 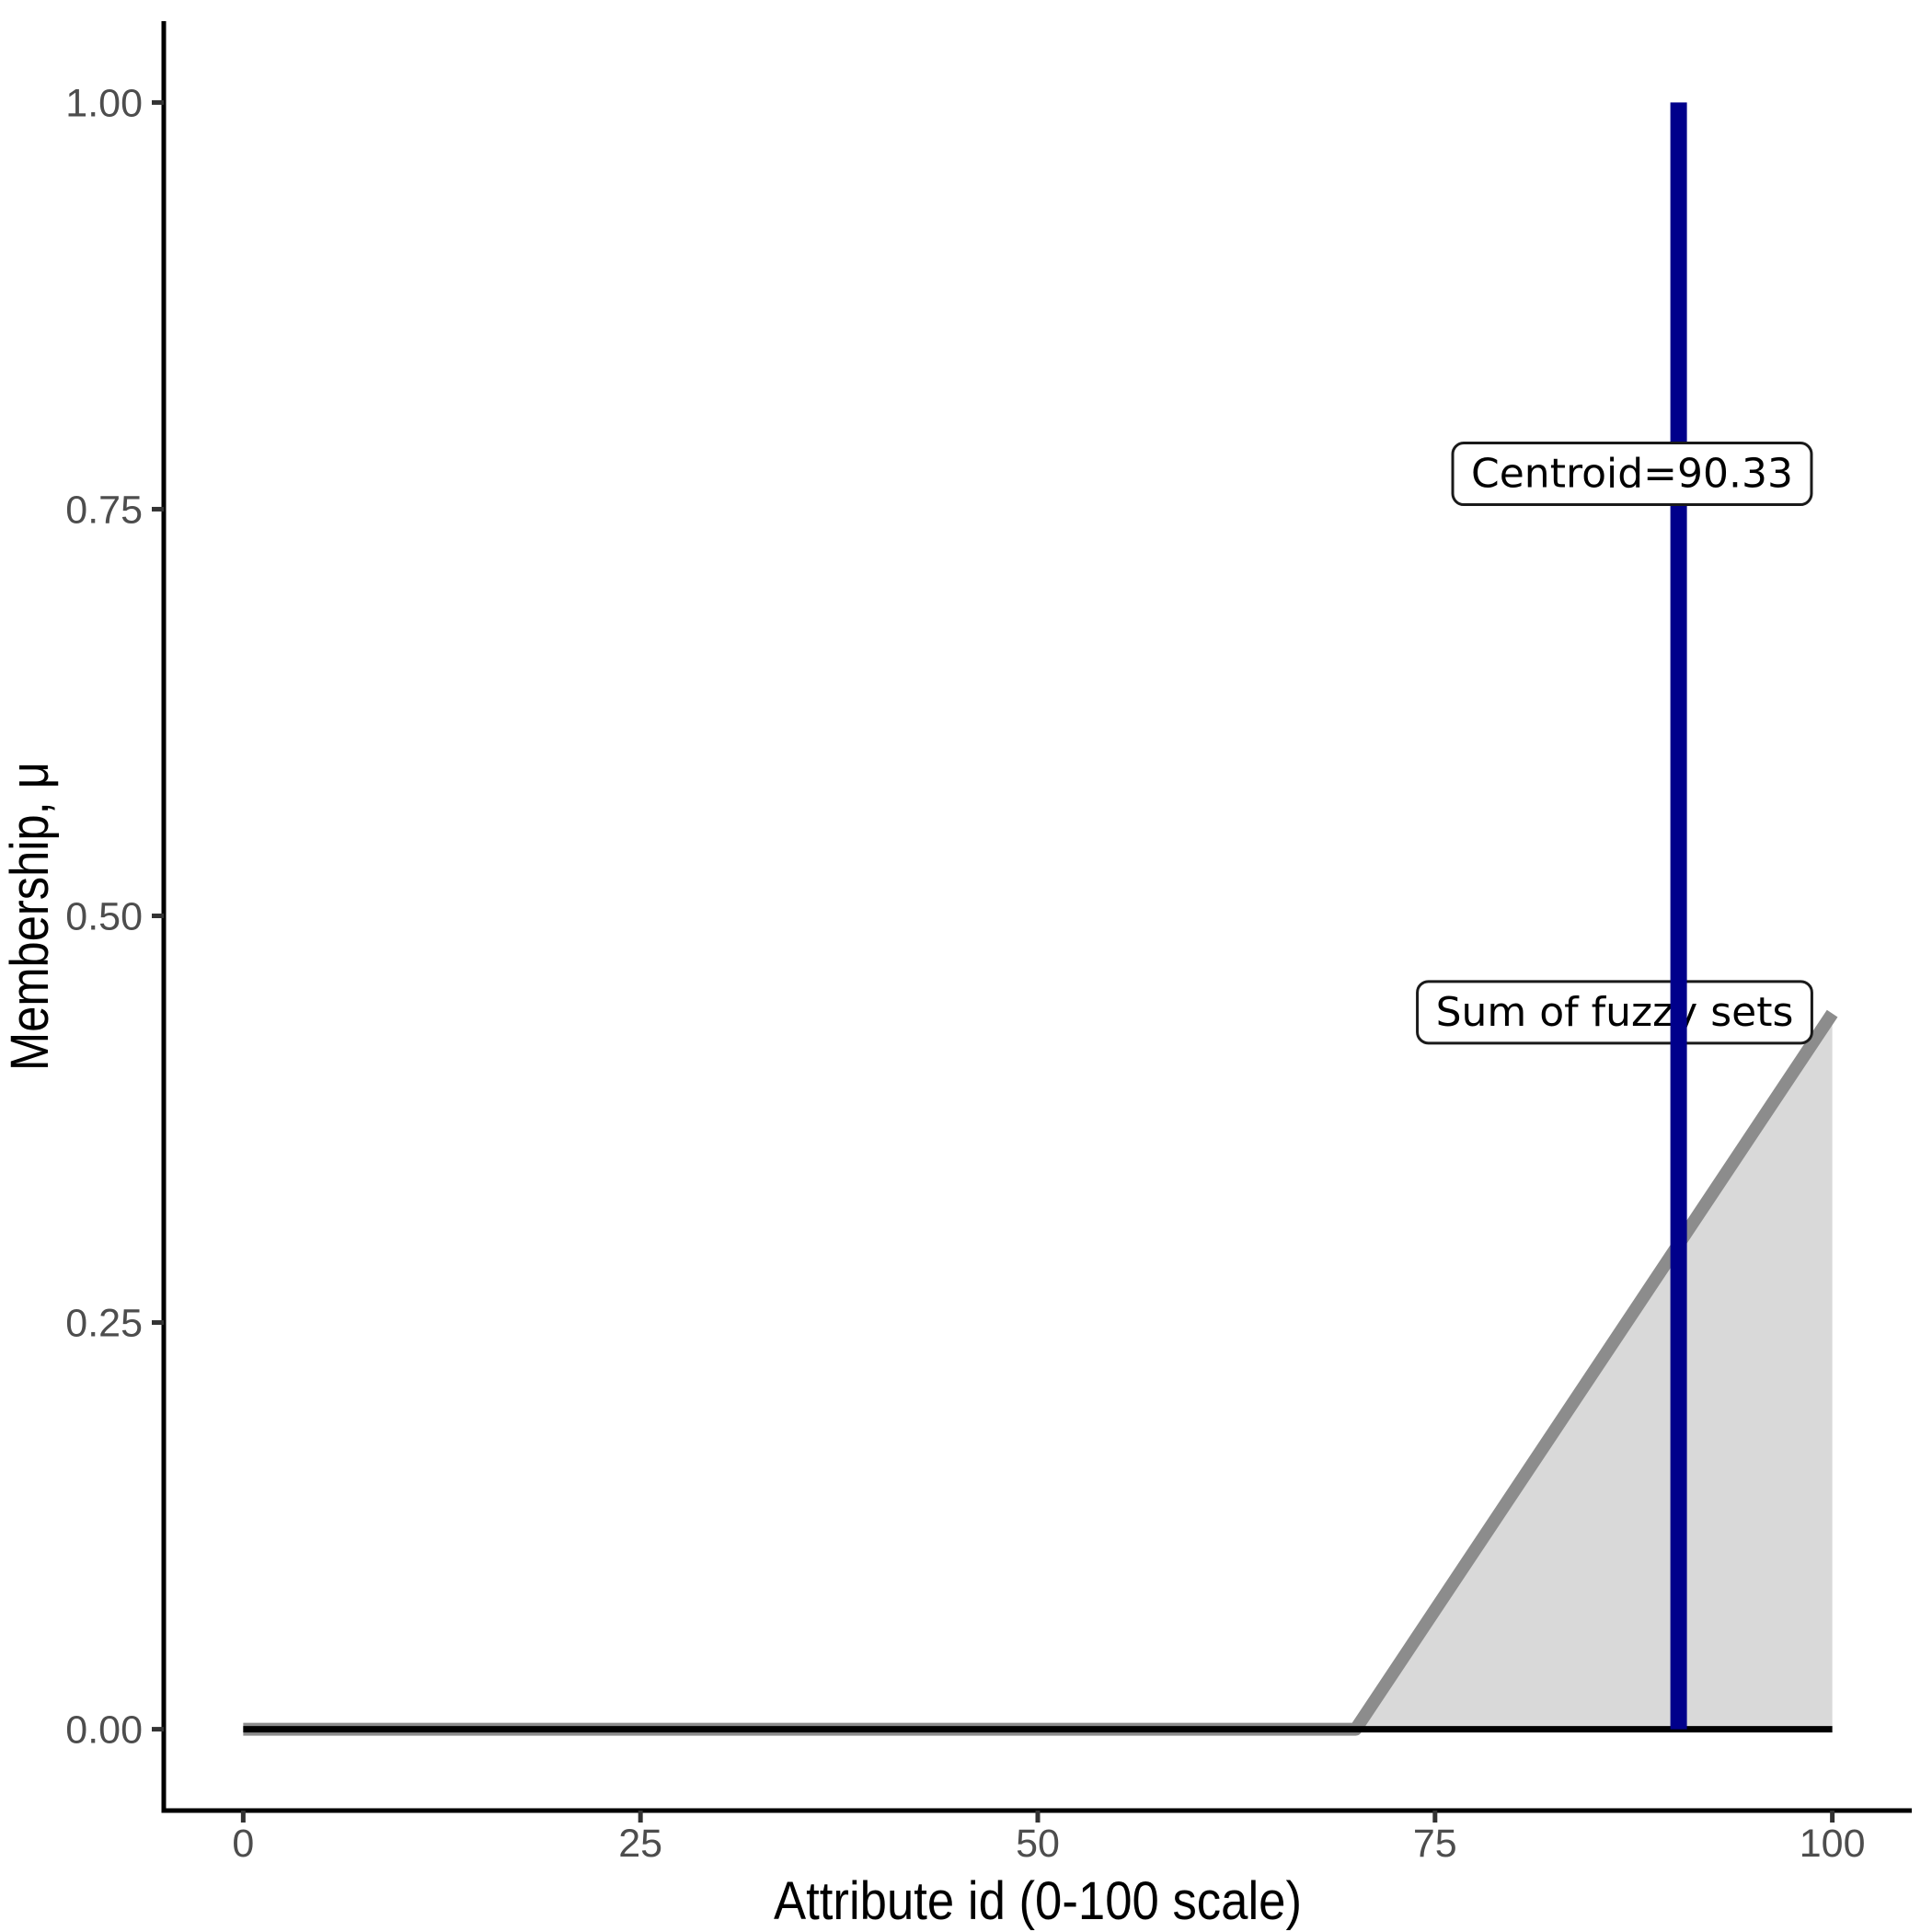 I want to click on x-tick-label-75: 75, so click(x=1435, y=1844).